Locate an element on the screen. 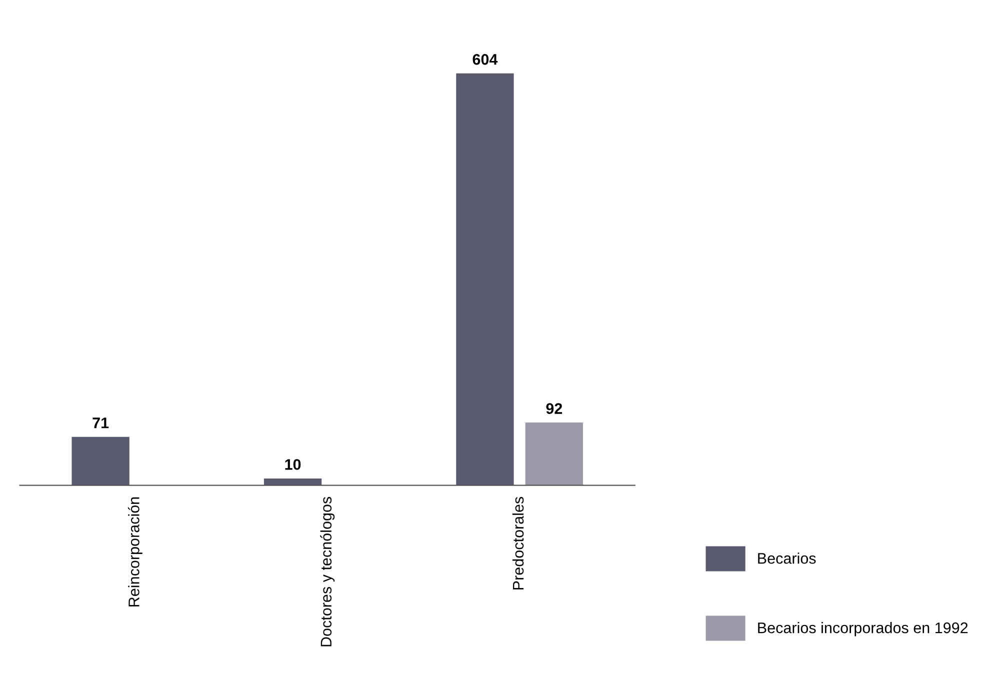 The image size is (992, 674). x-tick-label: Predoctorales is located at coordinates (518, 543).